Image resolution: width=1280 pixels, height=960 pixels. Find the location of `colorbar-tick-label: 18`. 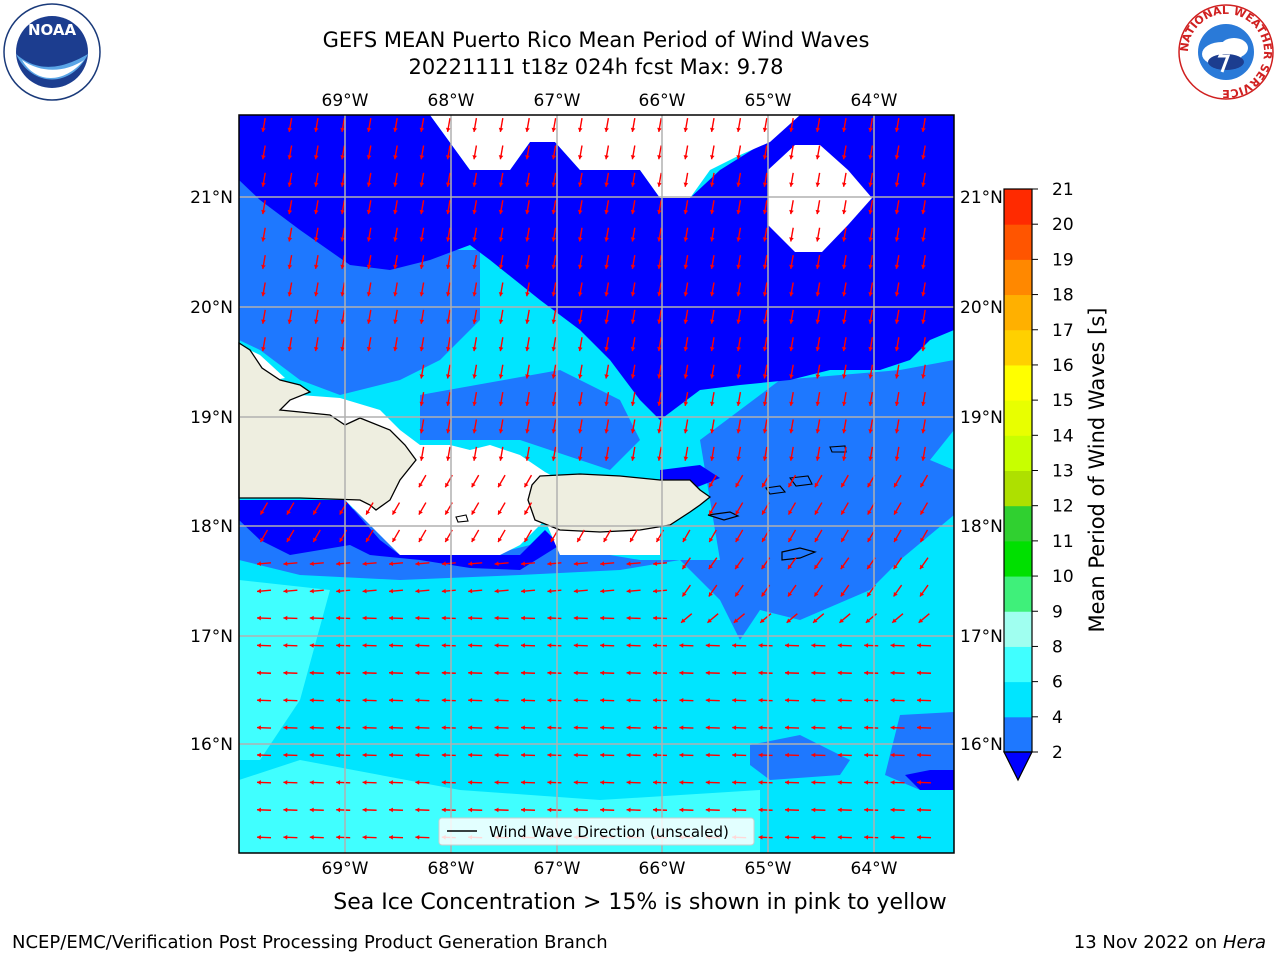

colorbar-tick-label: 18 is located at coordinates (1063, 296).